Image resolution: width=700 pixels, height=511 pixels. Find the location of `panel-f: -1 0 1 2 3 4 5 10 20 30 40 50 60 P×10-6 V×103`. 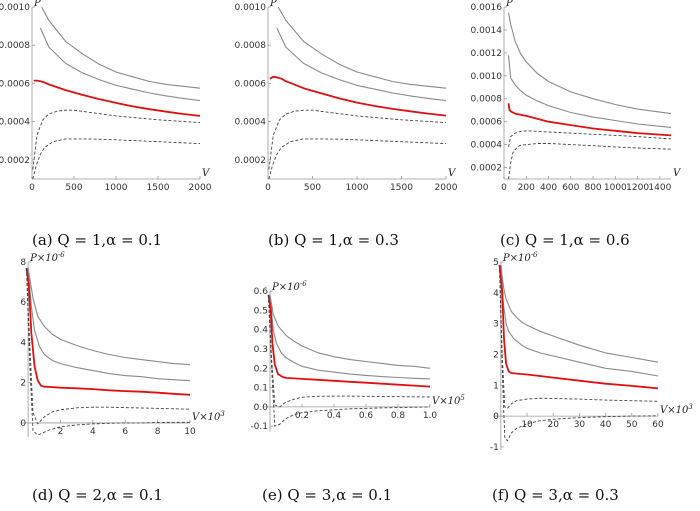

panel-f: -1 0 1 2 3 4 5 10 20 30 40 50 60 P×10-6 V×103 is located at coordinates (591, 352).